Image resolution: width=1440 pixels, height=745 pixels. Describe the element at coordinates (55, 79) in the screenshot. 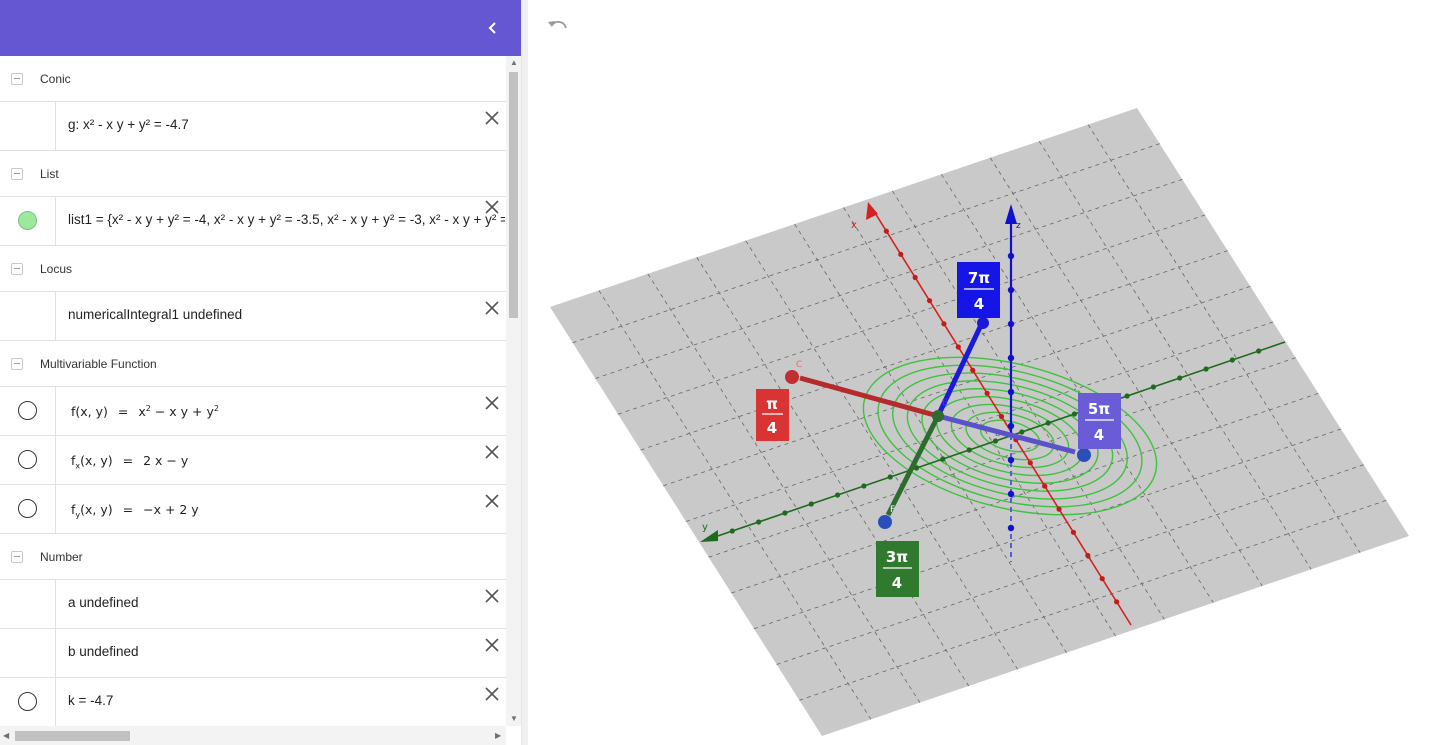

I see `group-label: Conic` at that location.